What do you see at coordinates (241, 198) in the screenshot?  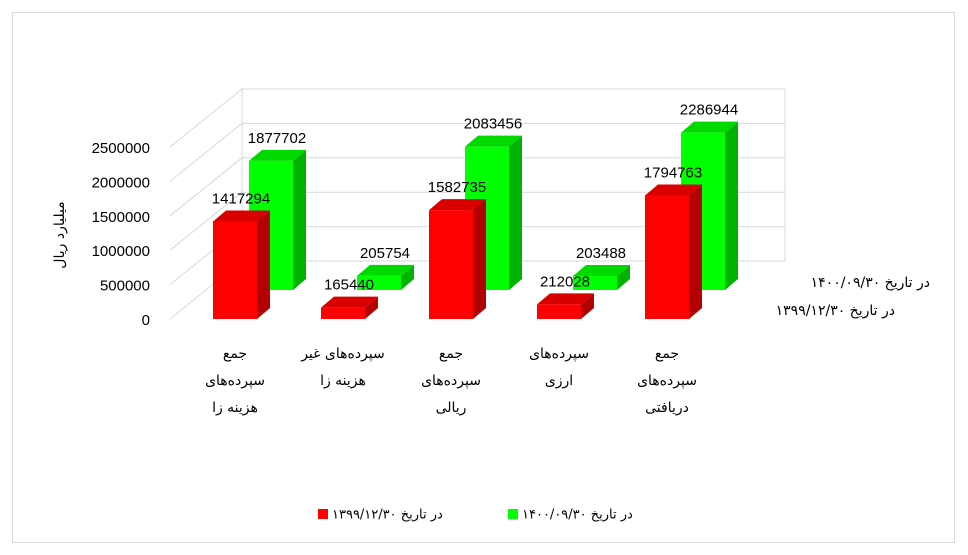 I see `data-label: 1417294` at bounding box center [241, 198].